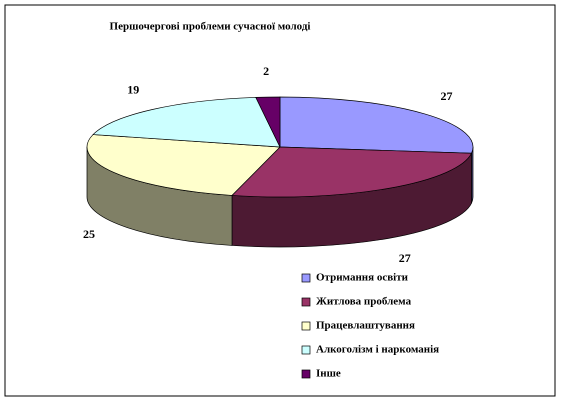 Image resolution: width=567 pixels, height=410 pixels. Describe the element at coordinates (377, 350) in the screenshot. I see `legend-label: Алкоголізм і наркоманія` at that location.